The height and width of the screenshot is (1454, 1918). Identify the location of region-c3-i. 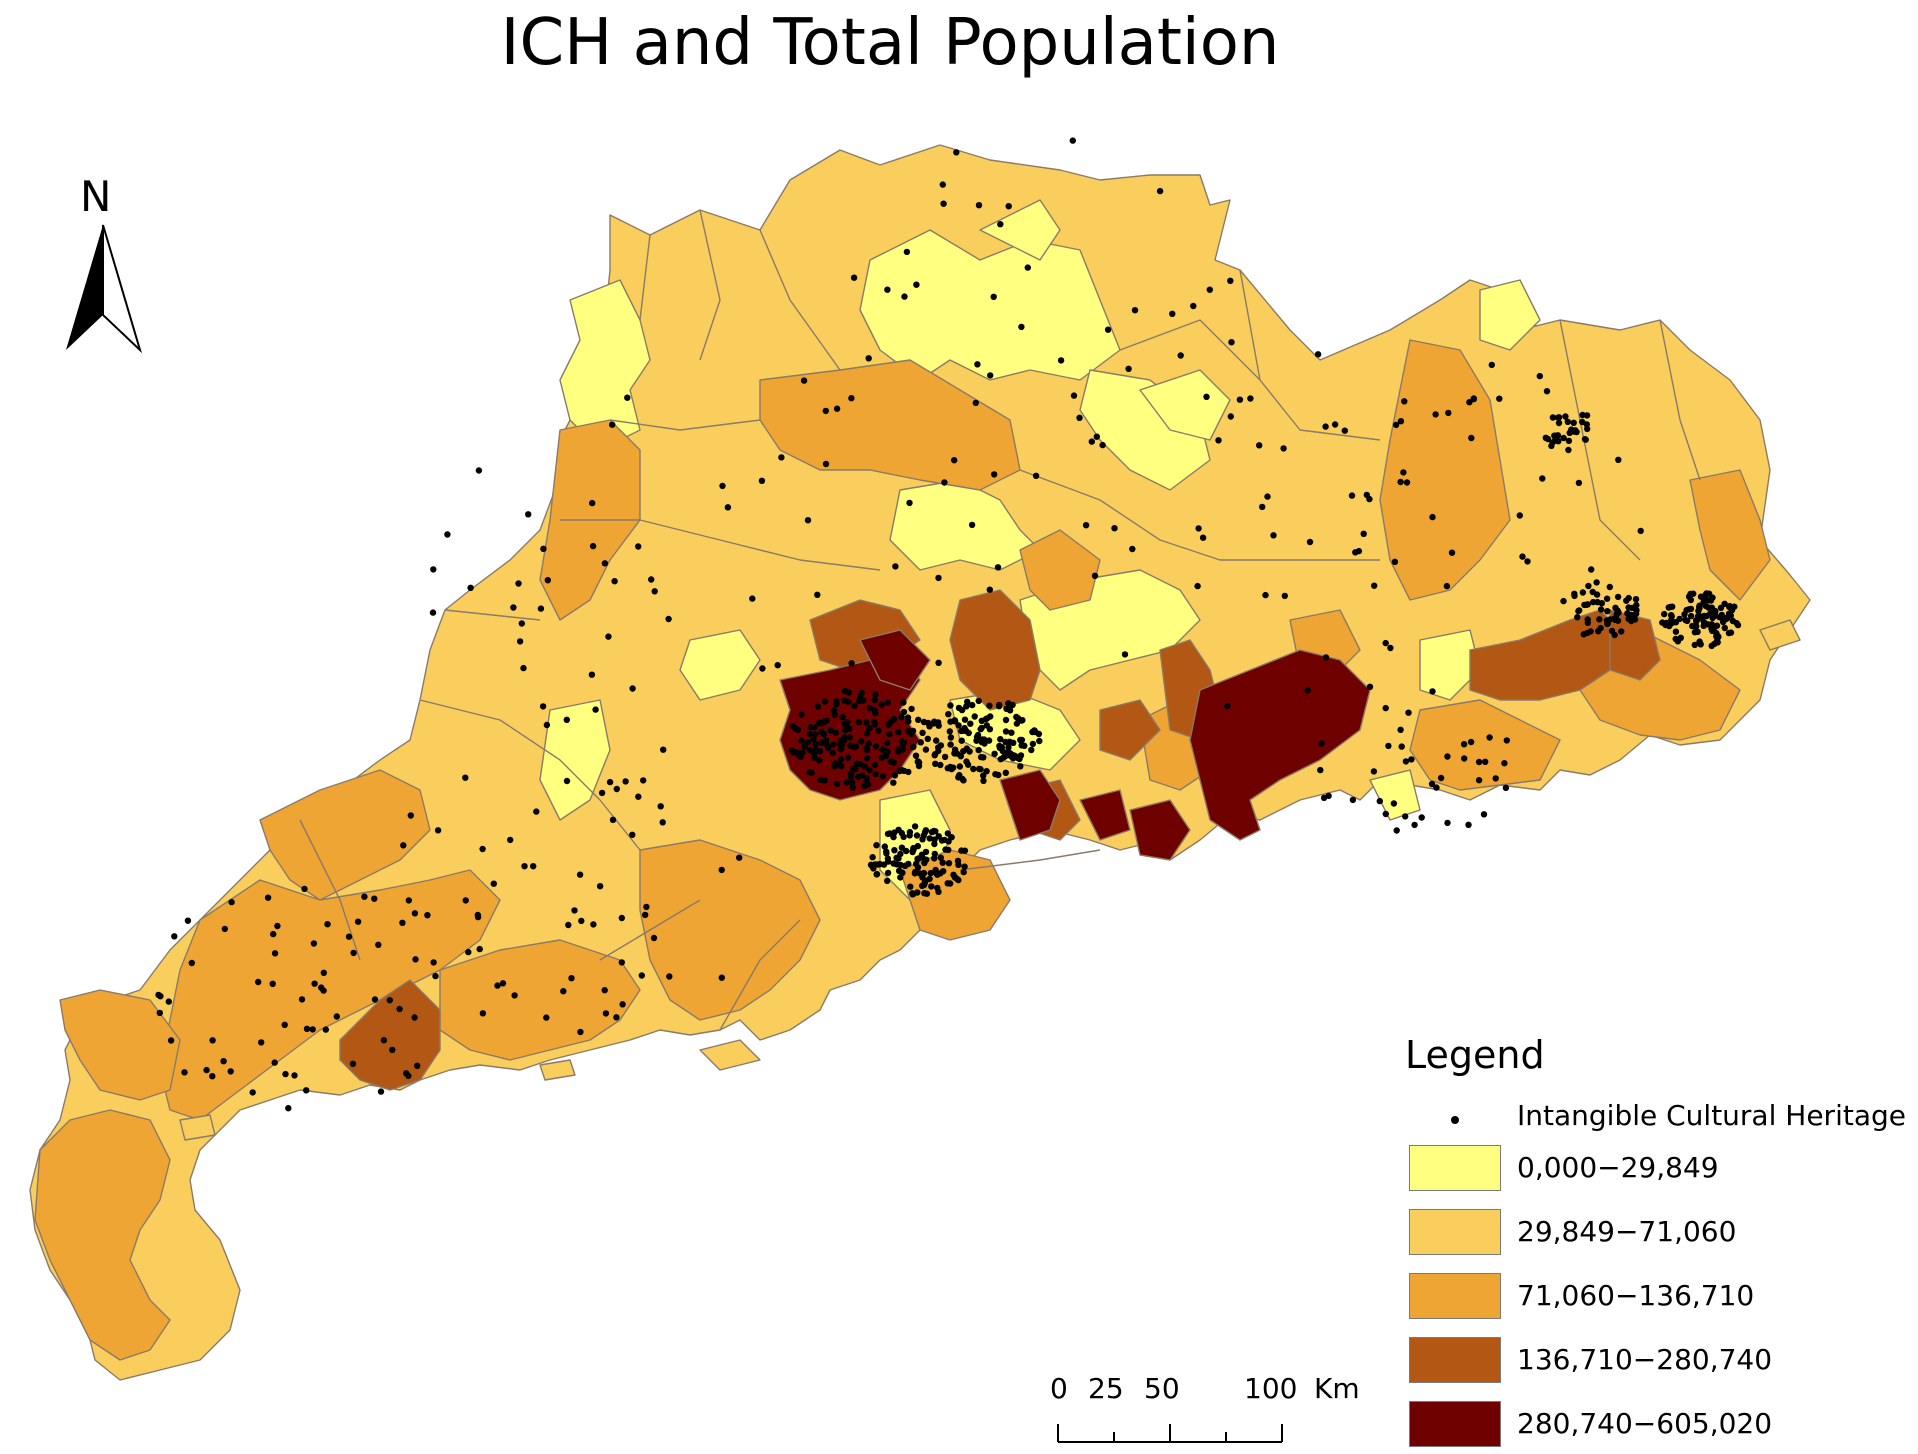
(345, 835).